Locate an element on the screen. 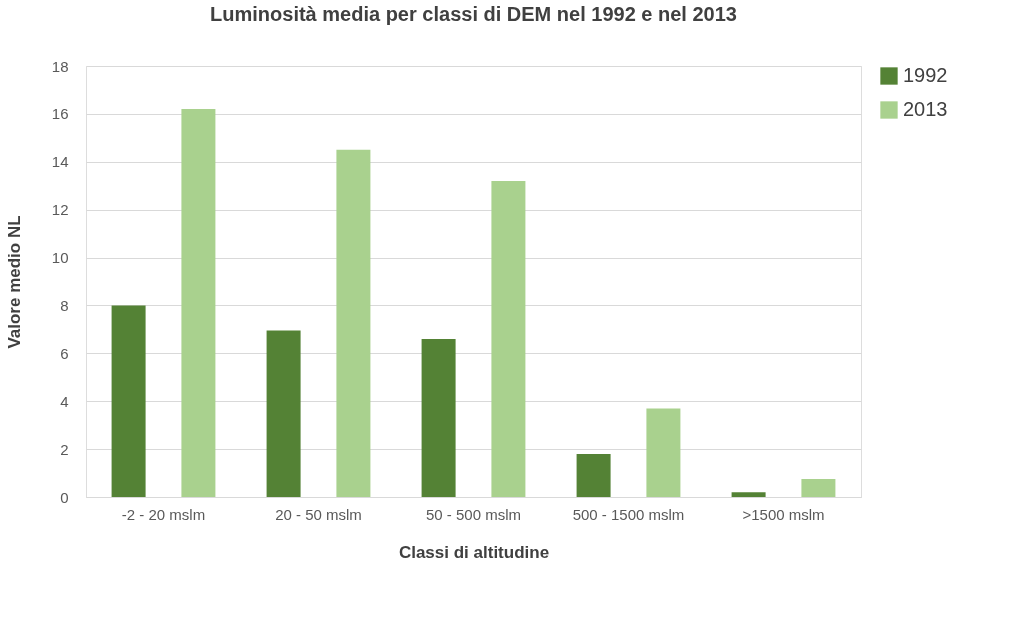 This screenshot has height=634, width=1016. y-tick-label: 10 is located at coordinates (60, 258).